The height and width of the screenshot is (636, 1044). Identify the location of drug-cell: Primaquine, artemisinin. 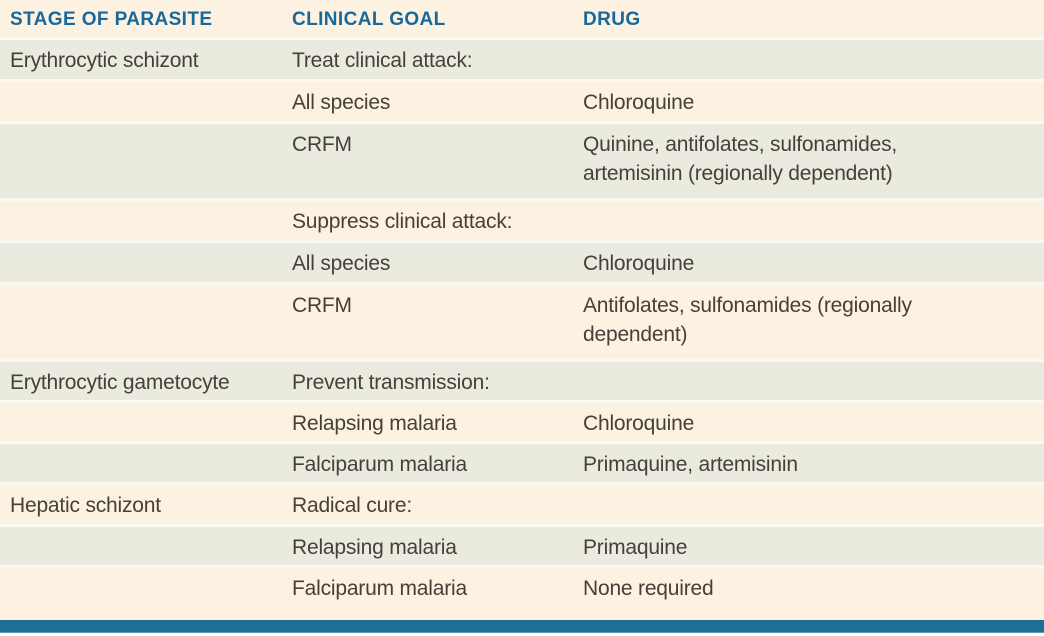
(690, 464).